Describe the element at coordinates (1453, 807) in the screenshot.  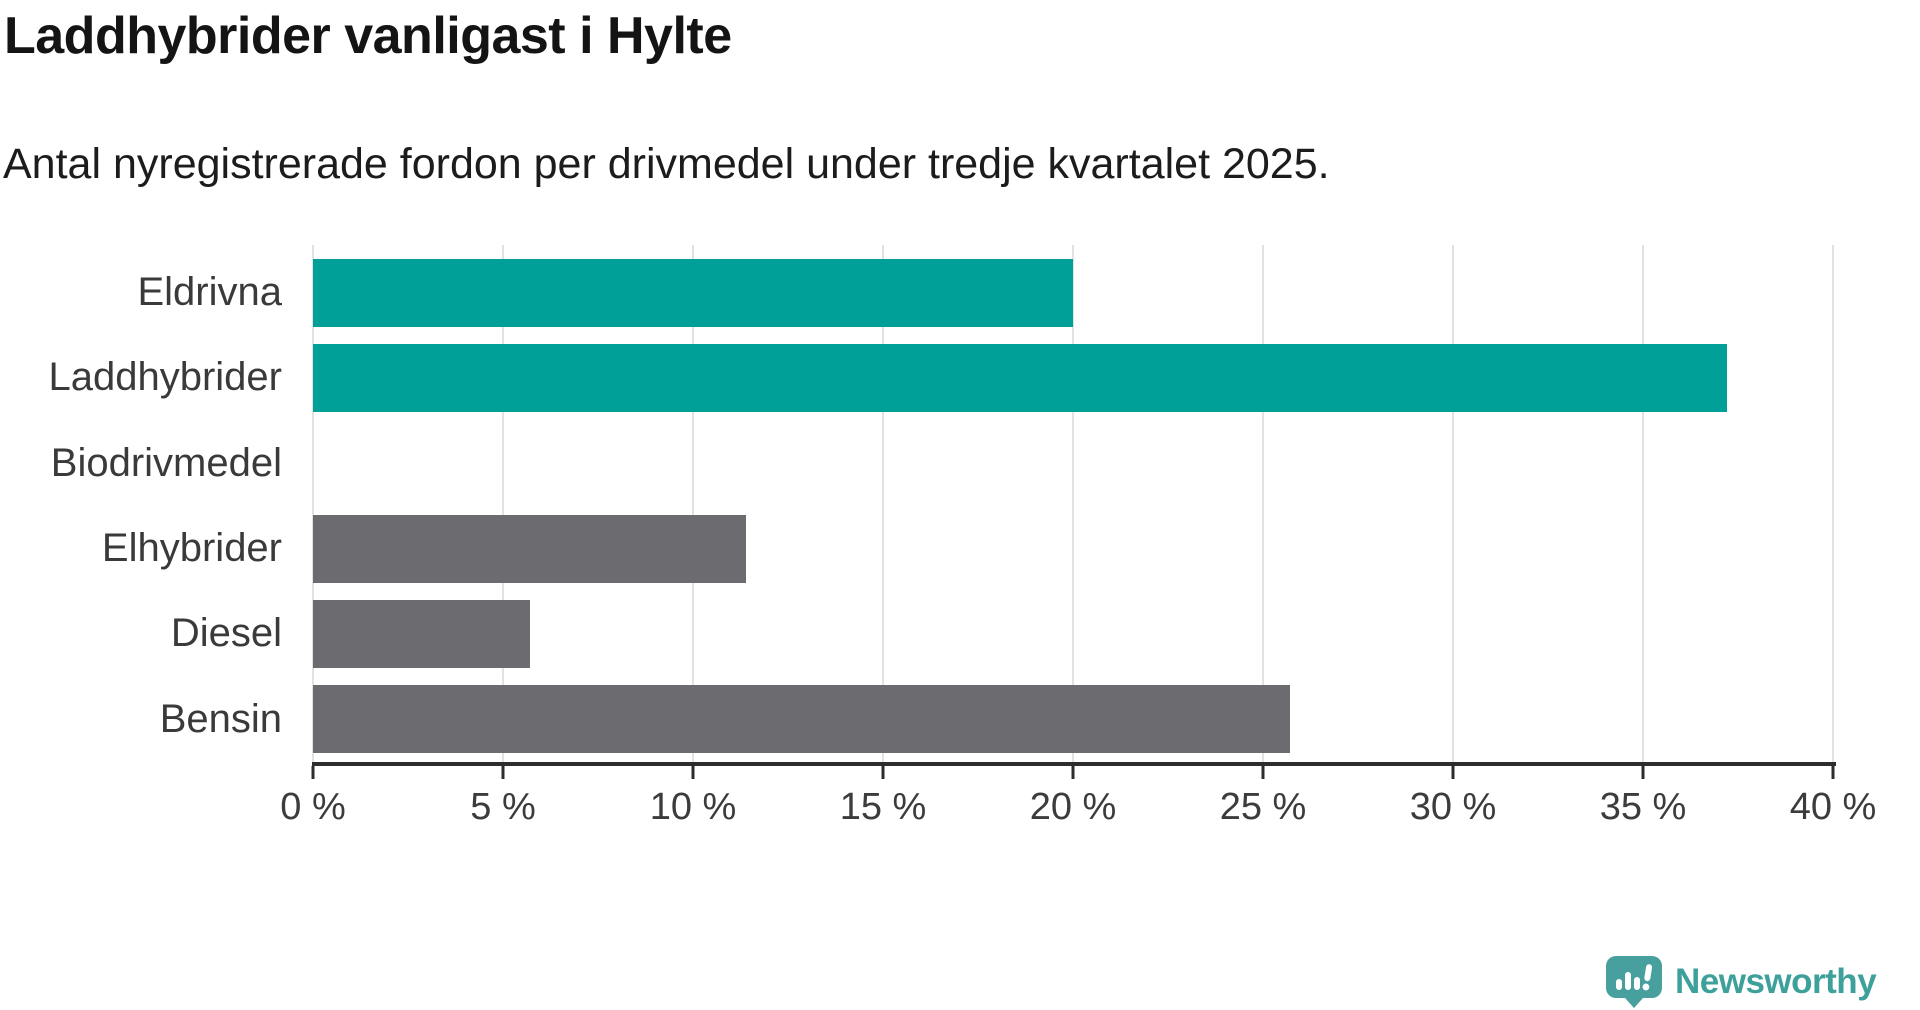
I see `x-tick-label: 30 %` at that location.